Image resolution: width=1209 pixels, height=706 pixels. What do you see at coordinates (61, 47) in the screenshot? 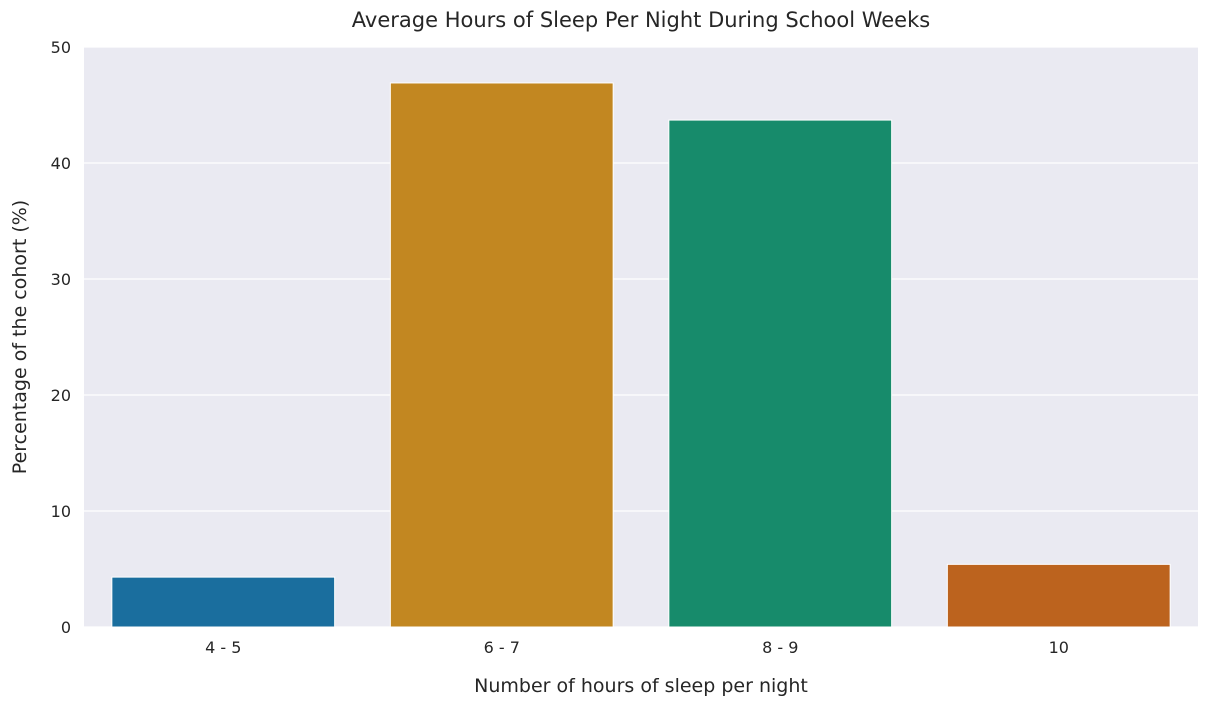
I see `y-tick-label: 50` at bounding box center [61, 47].